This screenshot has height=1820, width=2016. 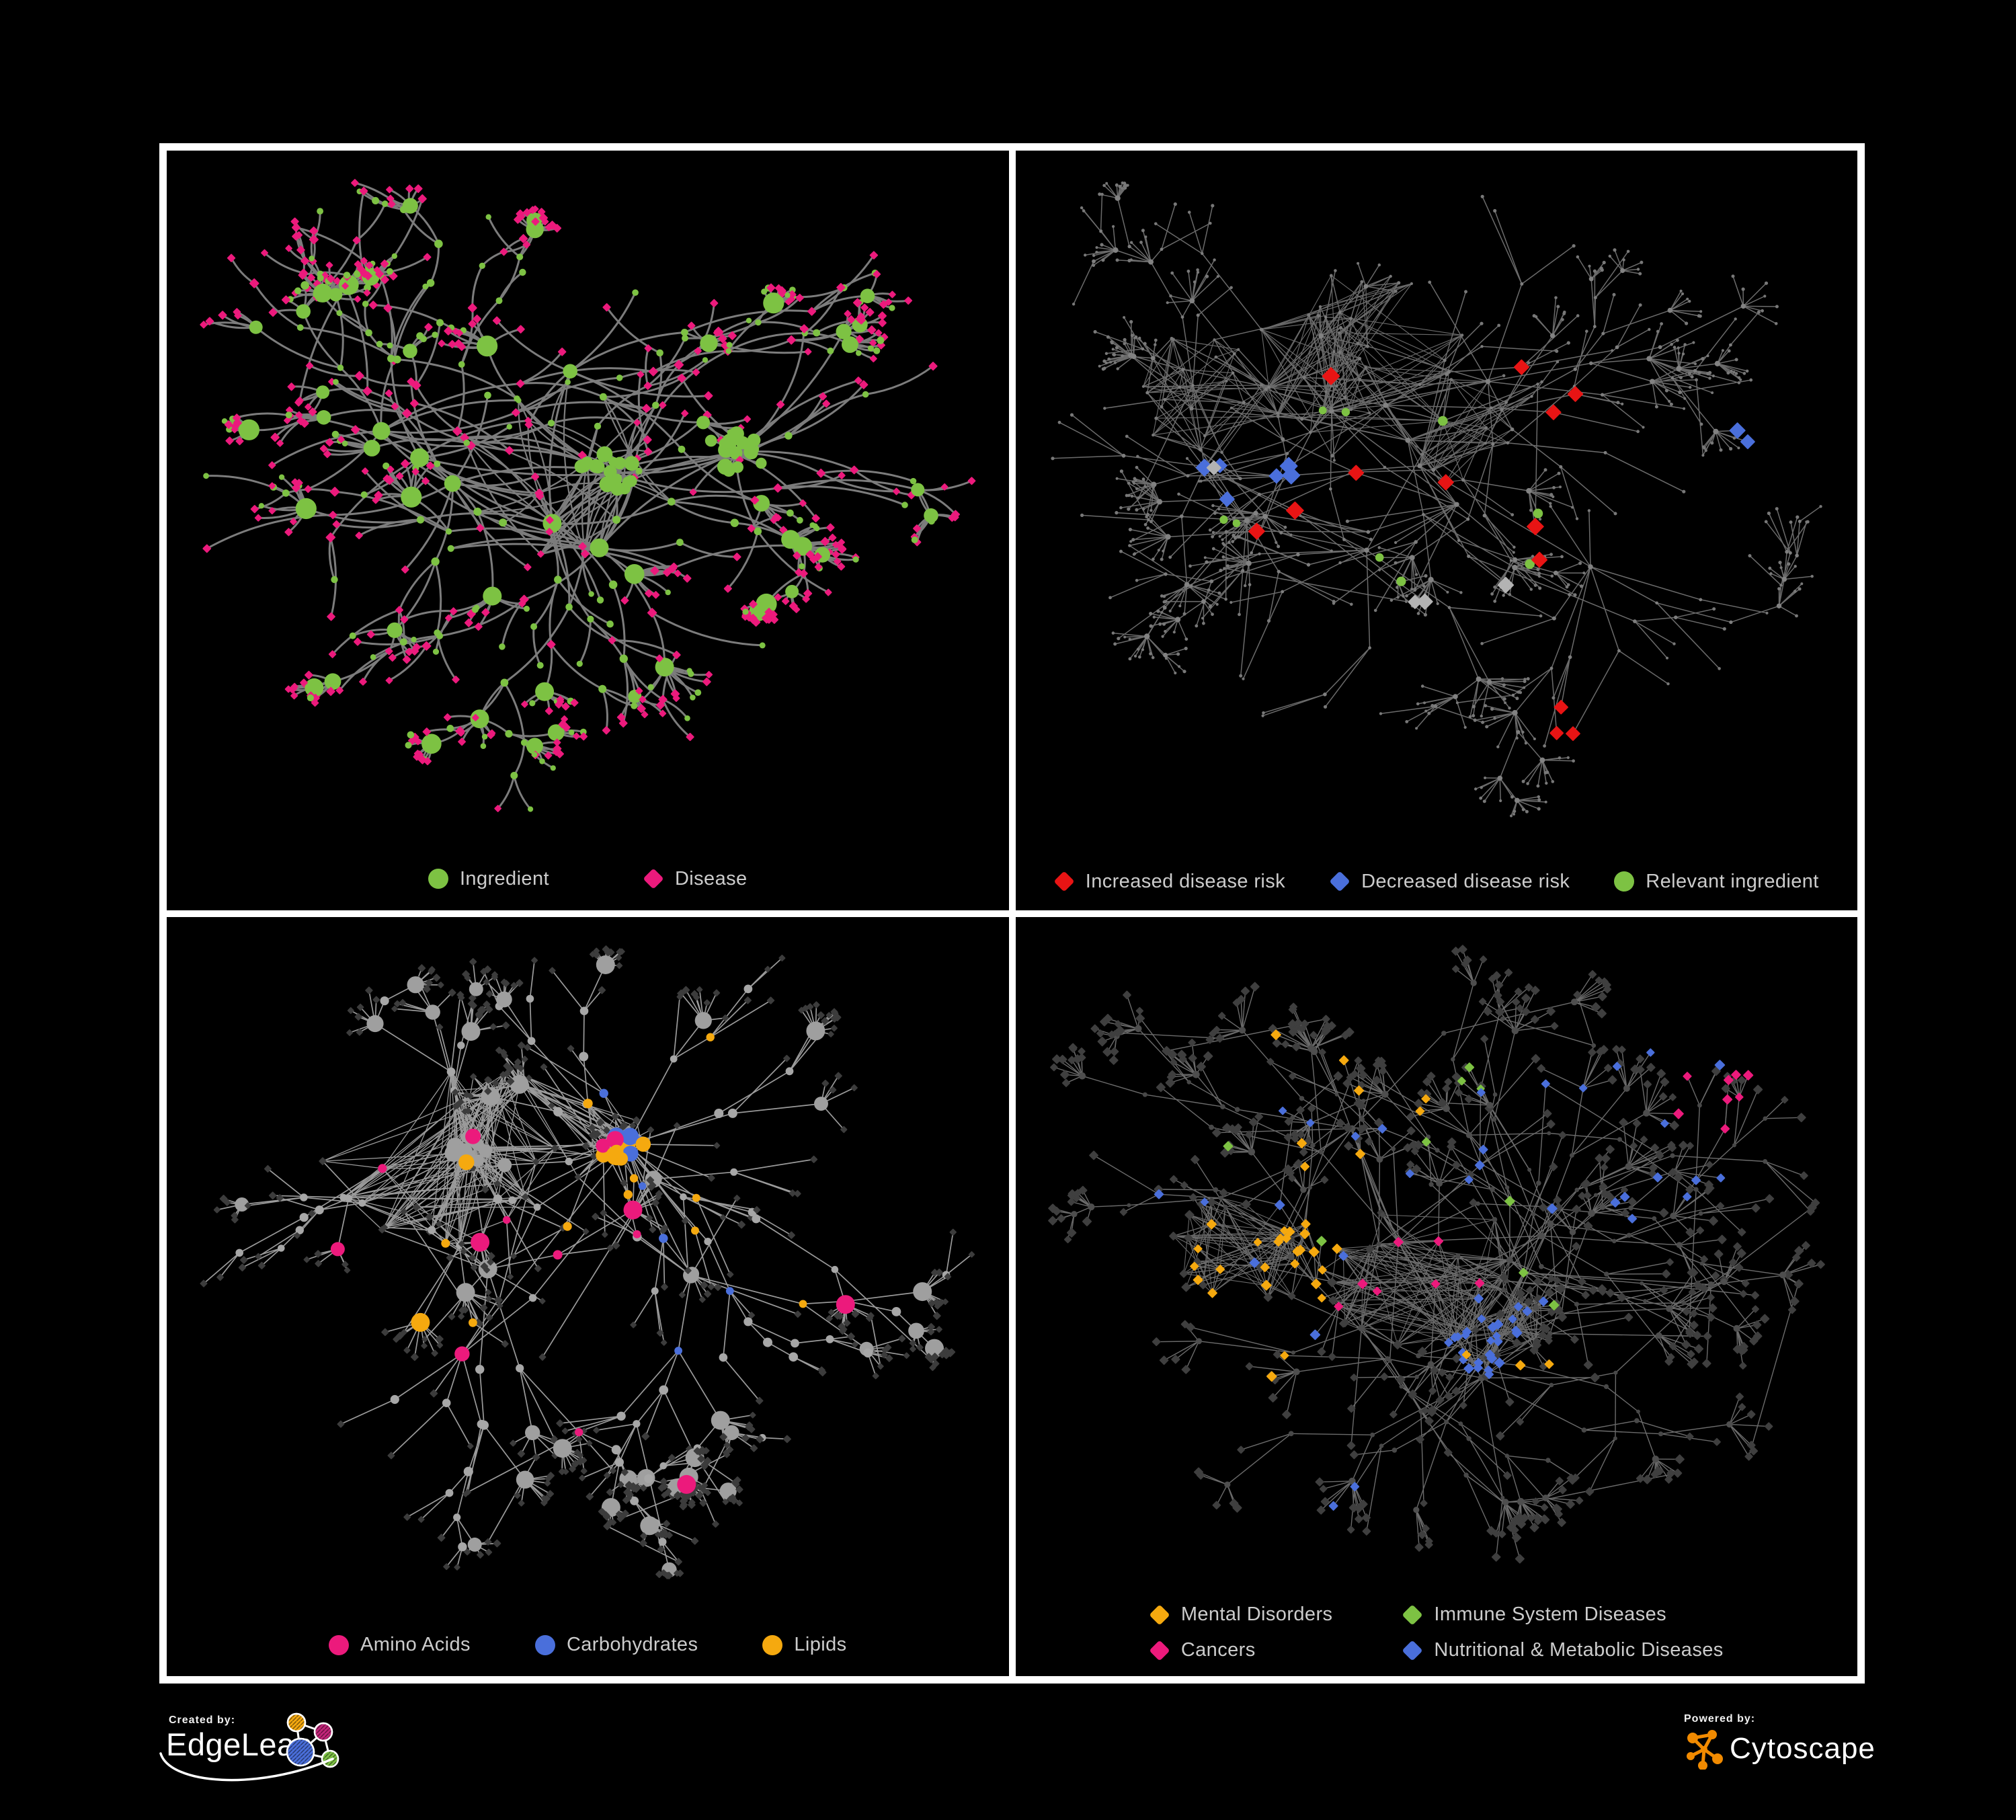 What do you see at coordinates (1008, 1747) in the screenshot?
I see `footer: Created by: EdgeLeap` at bounding box center [1008, 1747].